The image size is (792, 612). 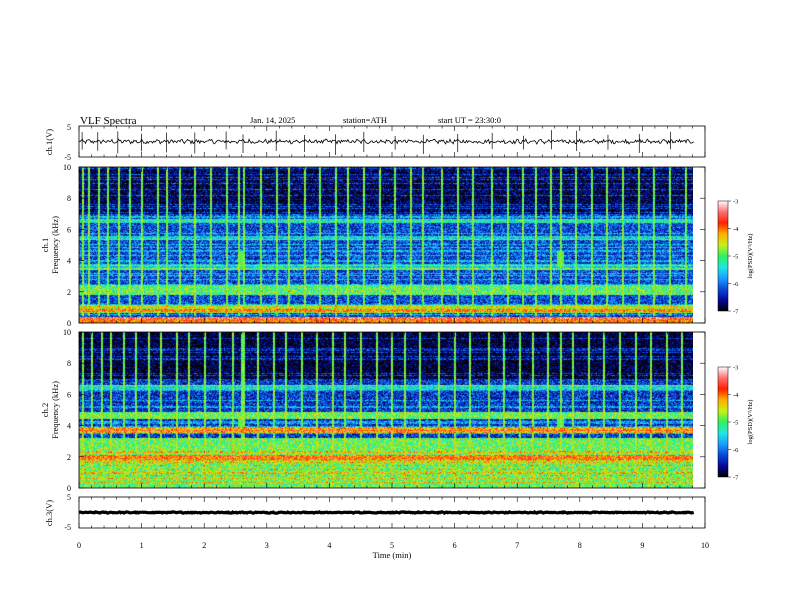 I want to click on time-tick-label: 8, so click(x=580, y=545).